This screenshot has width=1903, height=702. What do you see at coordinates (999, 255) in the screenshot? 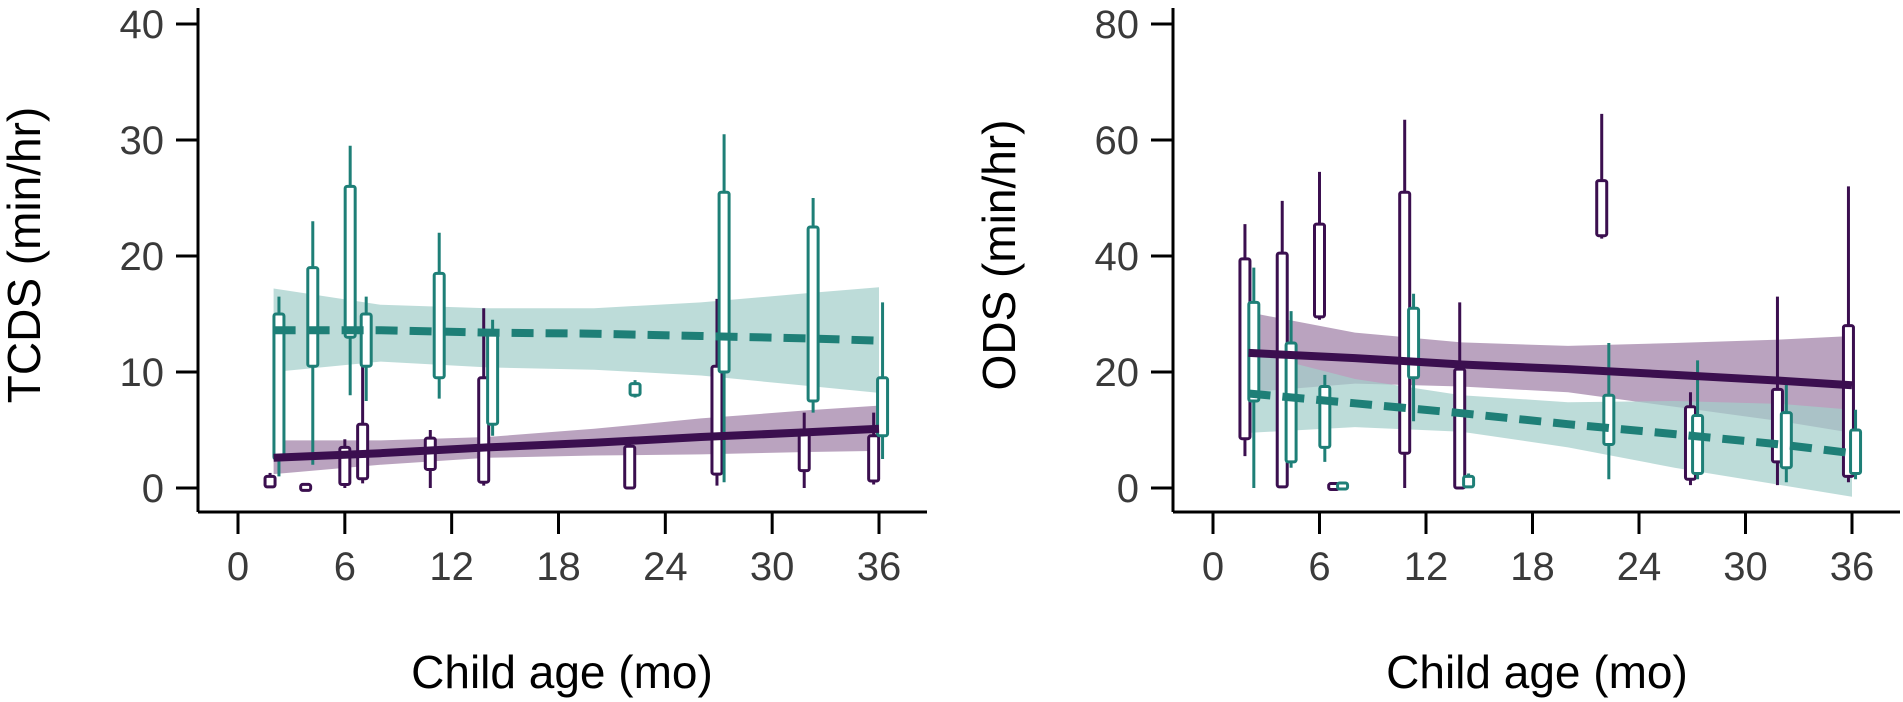
I see `y-axis-title: ODS (min/hr)` at bounding box center [999, 255].